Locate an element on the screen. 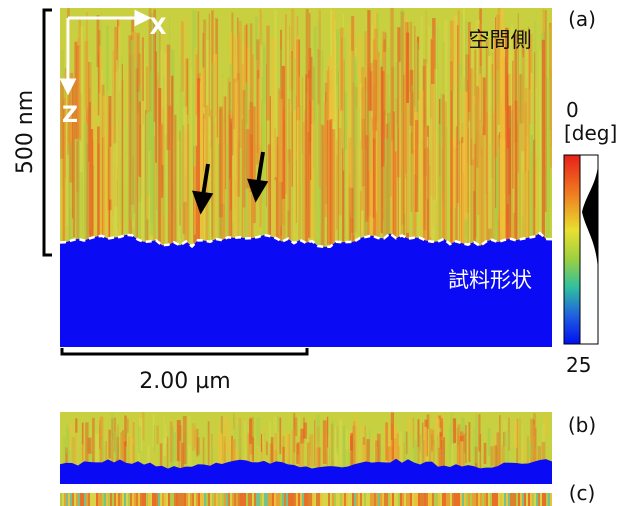  scale-bar-x is located at coordinates (184, 352).